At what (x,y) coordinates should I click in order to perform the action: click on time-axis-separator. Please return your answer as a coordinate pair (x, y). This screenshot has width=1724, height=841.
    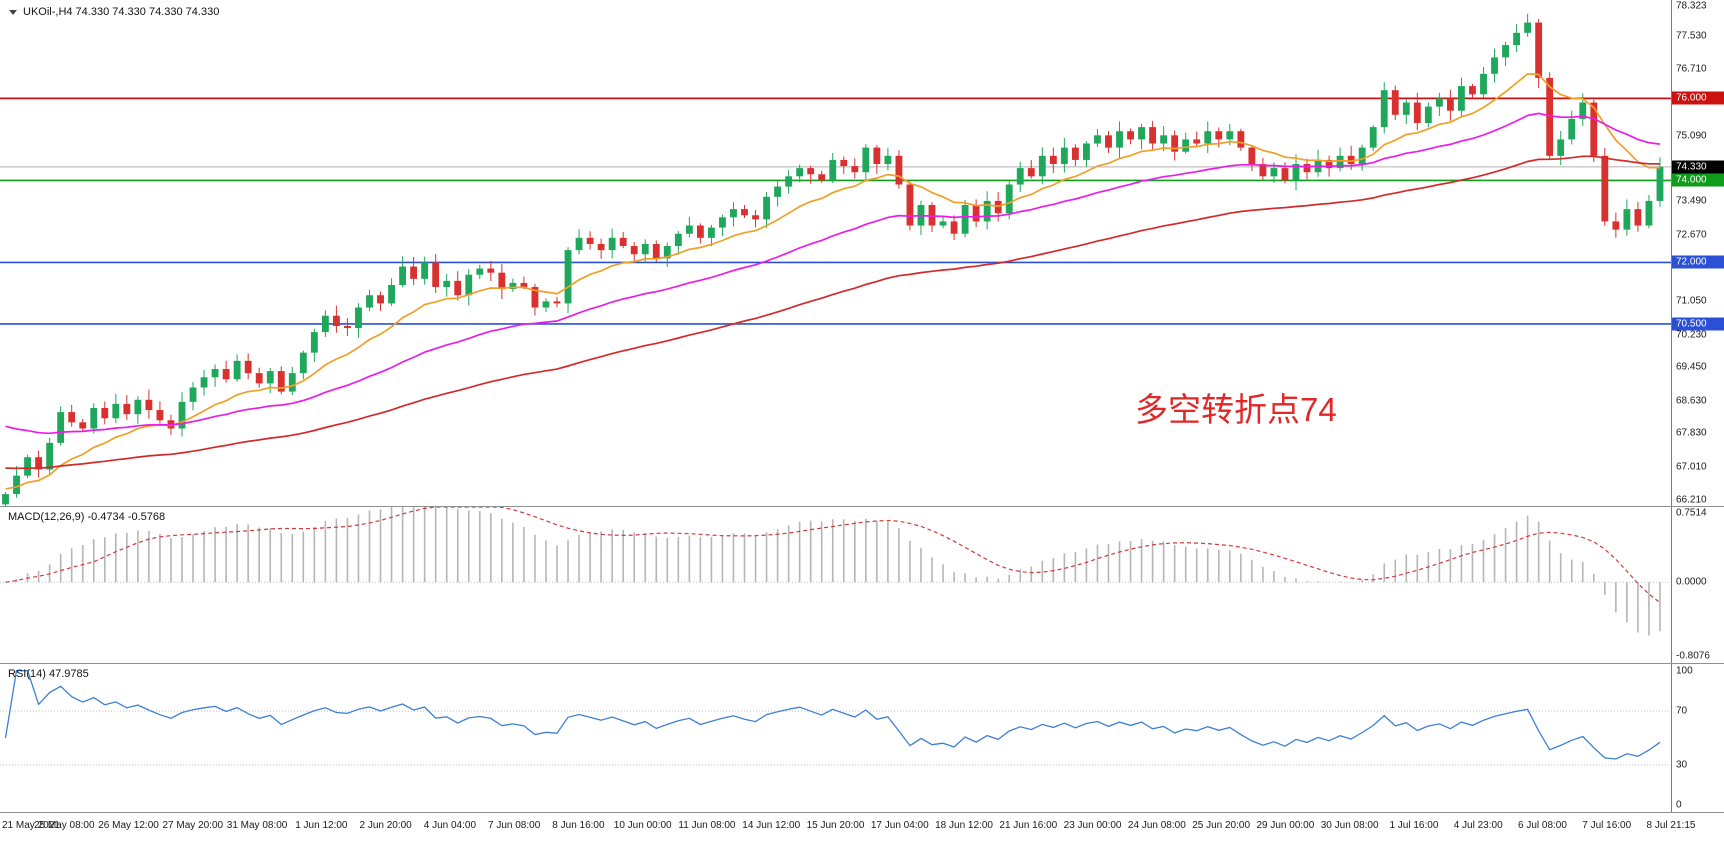
    Looking at the image, I should click on (862, 812).